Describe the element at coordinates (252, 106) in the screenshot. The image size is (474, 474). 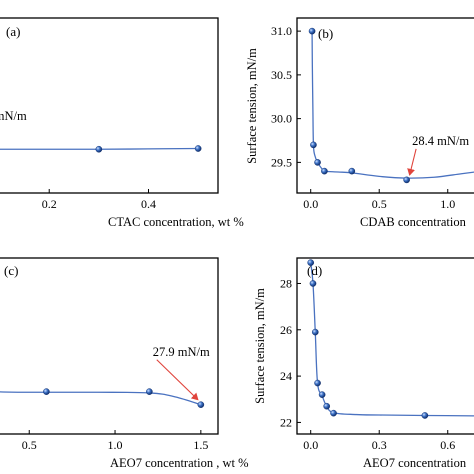
I see `y-axis-label-b: Surface tension, mN/m` at that location.